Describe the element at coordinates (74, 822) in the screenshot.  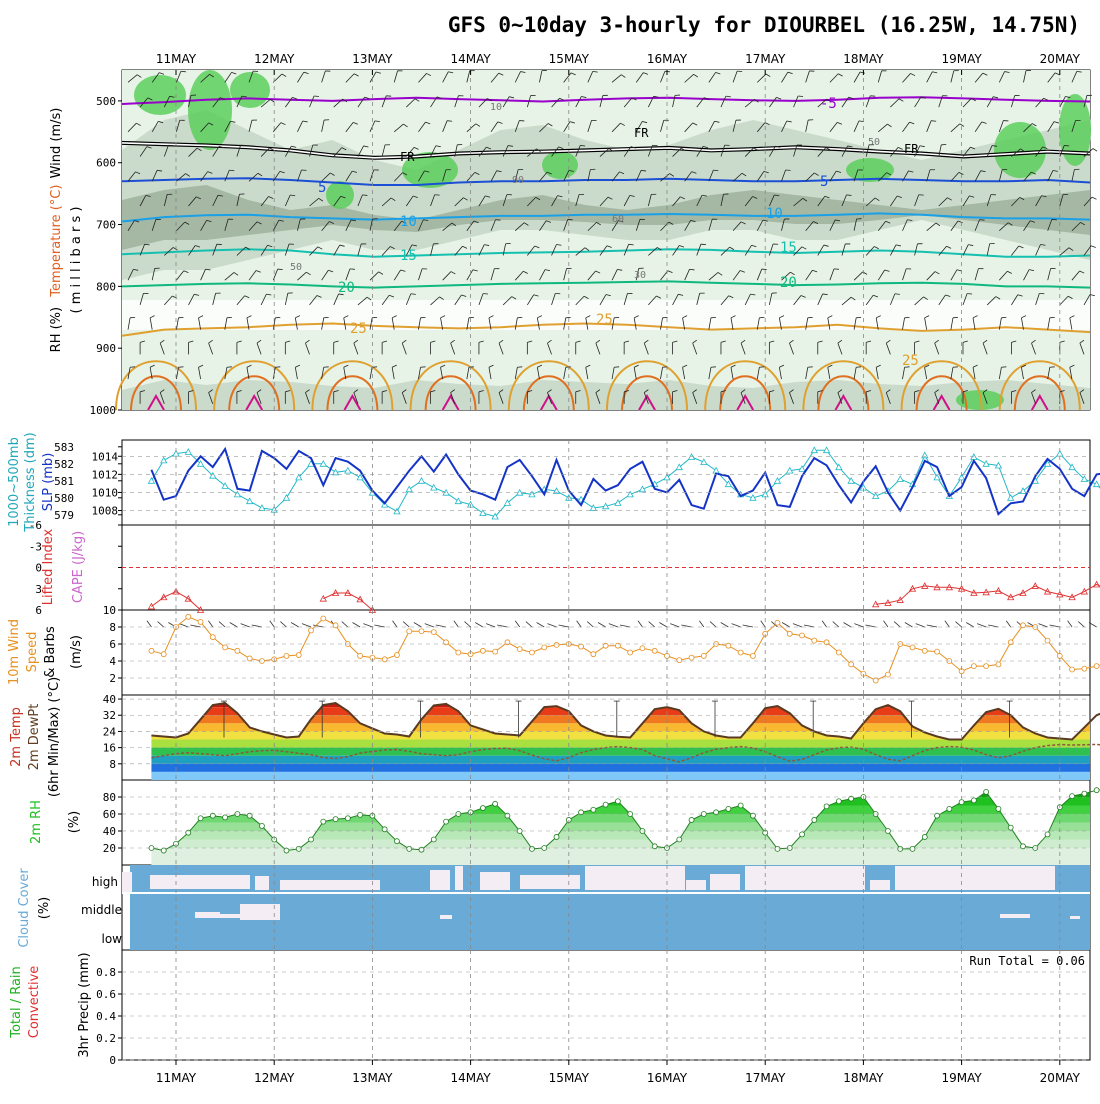
I see `rh2m-axis-unit: (%)` at that location.